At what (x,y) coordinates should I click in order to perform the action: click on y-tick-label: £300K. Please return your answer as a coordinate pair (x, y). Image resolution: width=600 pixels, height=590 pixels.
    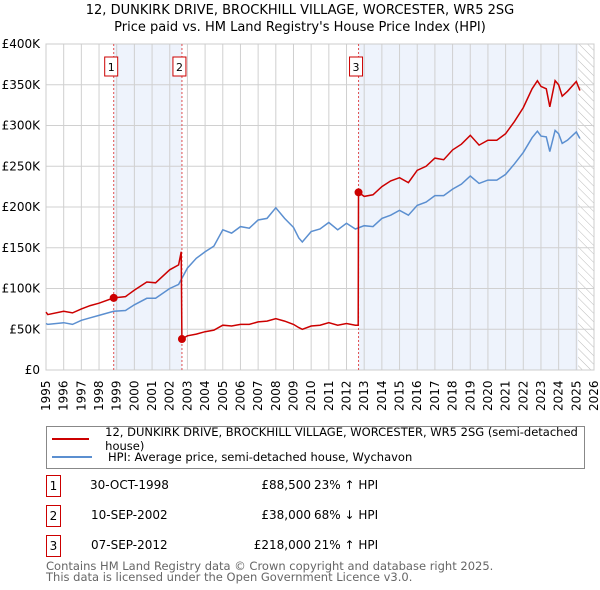
    Looking at the image, I should click on (22, 126).